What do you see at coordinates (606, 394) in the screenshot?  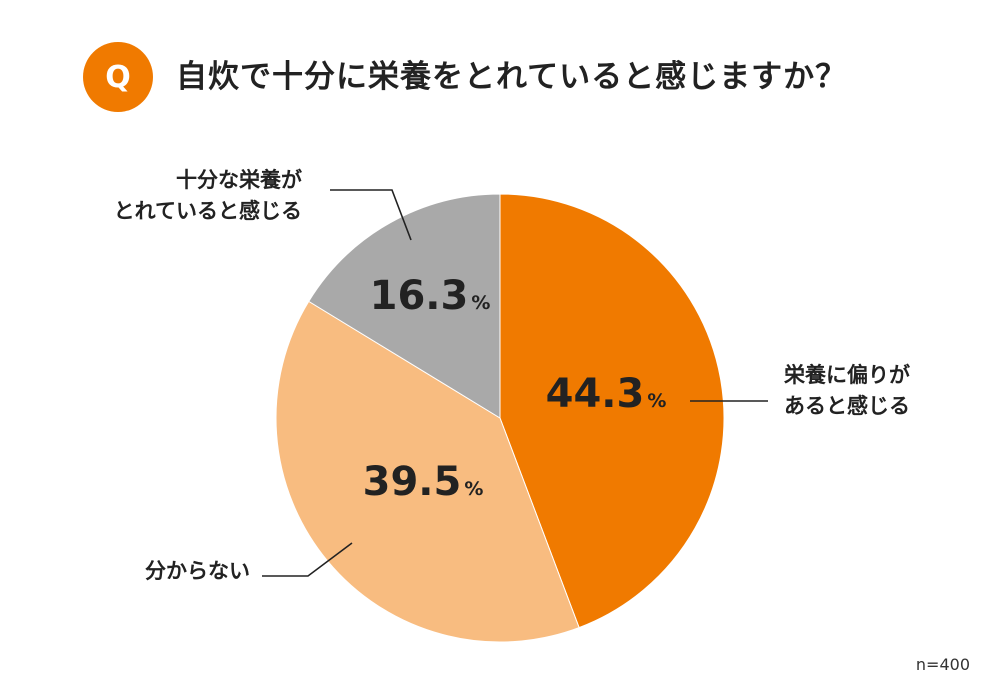 I see `slice-value-label-1: 44.3%` at bounding box center [606, 394].